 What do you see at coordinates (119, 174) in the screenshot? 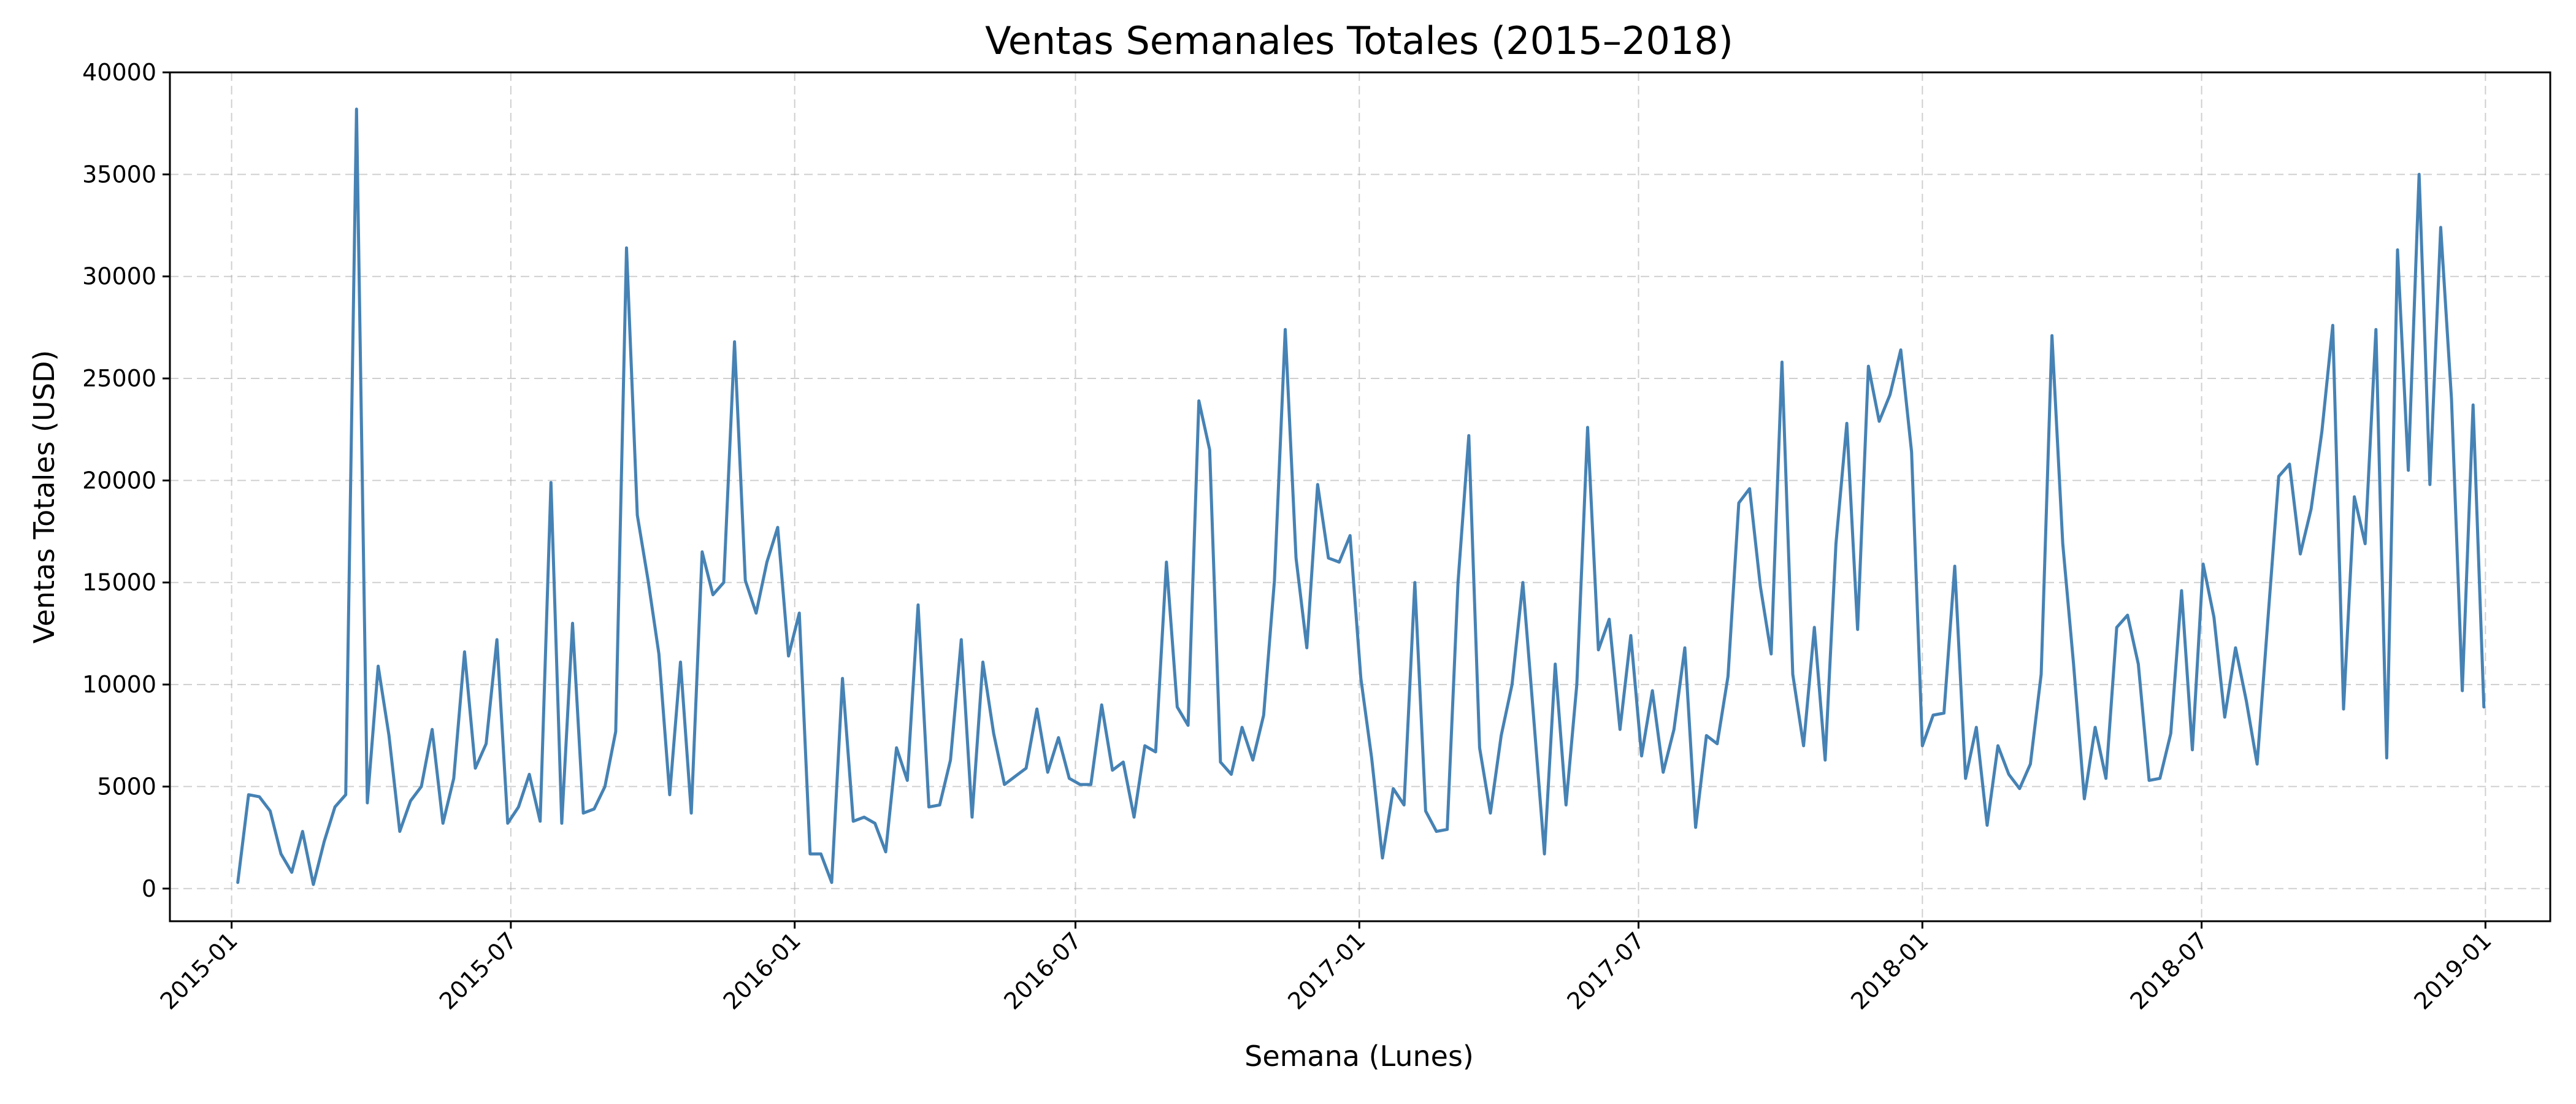
I see `y-tick-label: 35000` at bounding box center [119, 174].